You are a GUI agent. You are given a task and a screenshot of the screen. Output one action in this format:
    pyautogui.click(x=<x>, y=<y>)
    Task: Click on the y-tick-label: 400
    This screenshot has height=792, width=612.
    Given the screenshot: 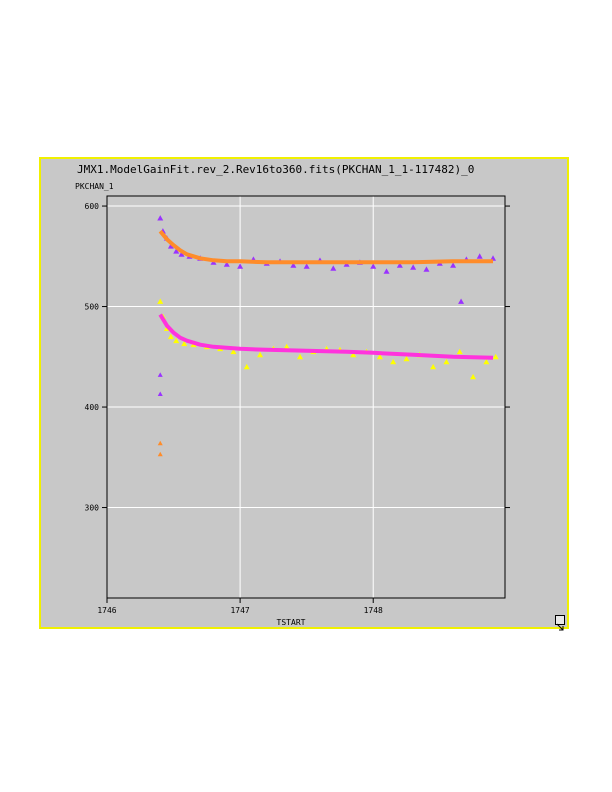 What is the action you would take?
    pyautogui.click(x=92, y=407)
    